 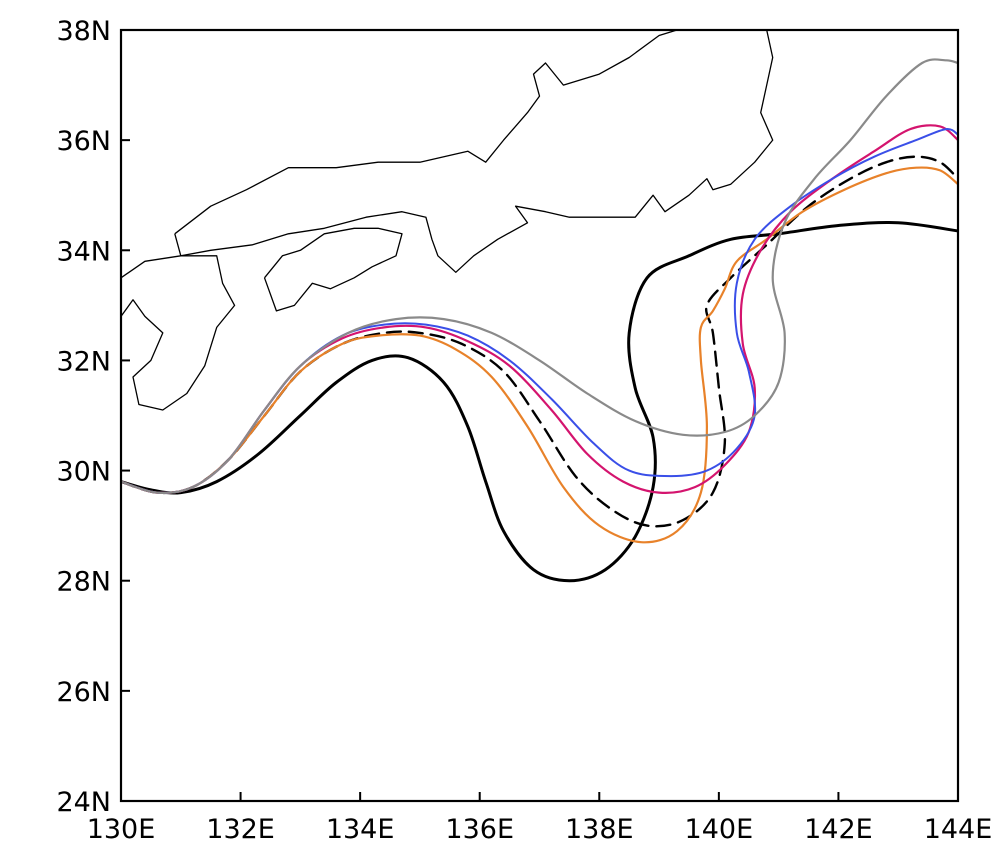 What do you see at coordinates (240, 829) in the screenshot?
I see `x-tick-label: 132E` at bounding box center [240, 829].